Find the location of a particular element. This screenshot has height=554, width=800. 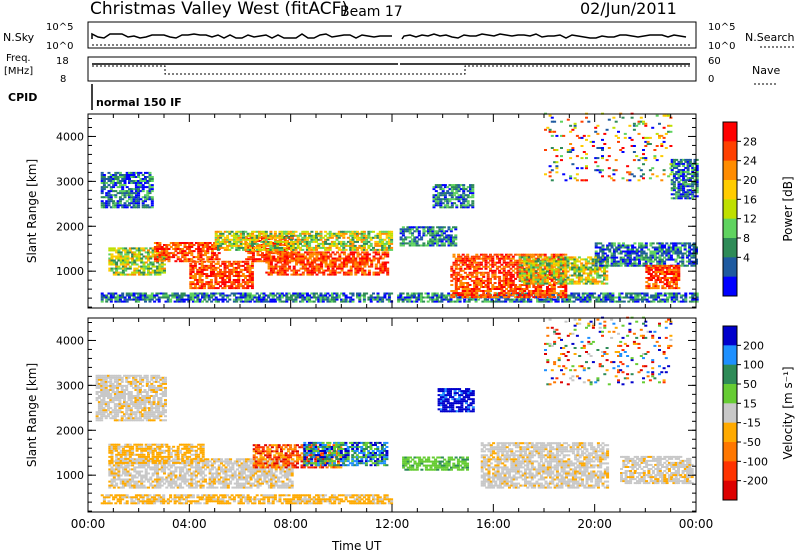

x-tick-label: 16:00 is located at coordinates (493, 524).